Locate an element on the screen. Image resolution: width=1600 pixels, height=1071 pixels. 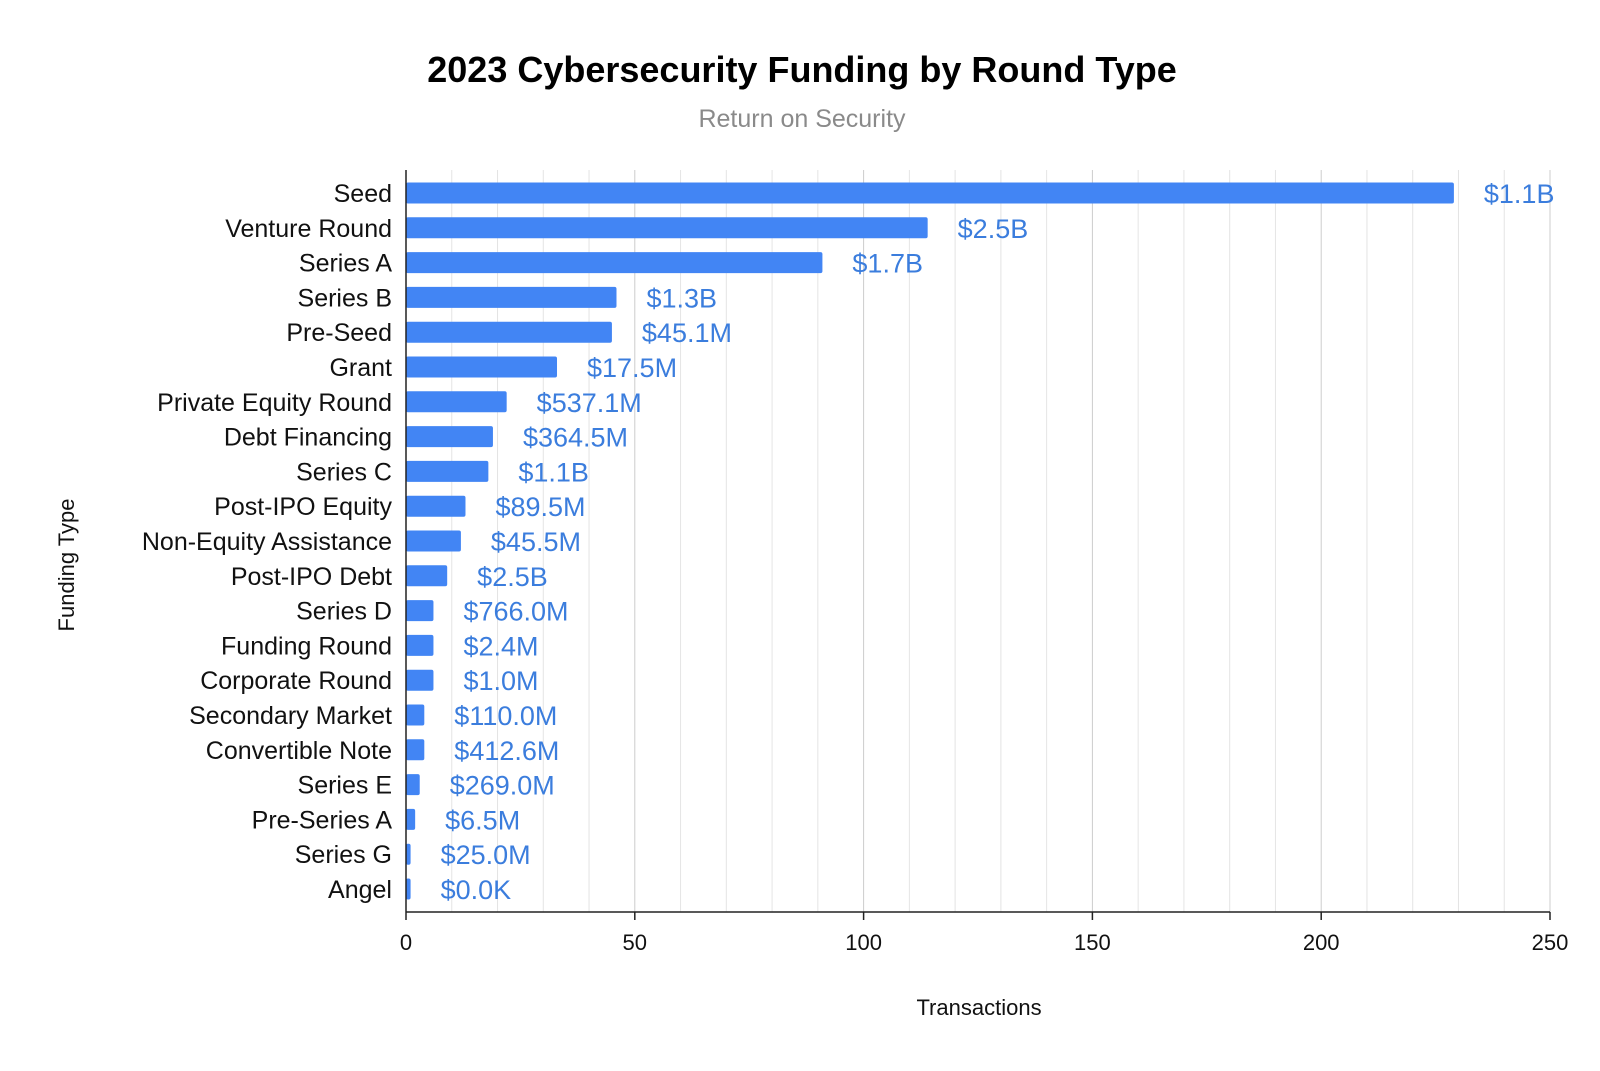
chart-title: 2023 Cybersecurity Funding by Round Type is located at coordinates (801, 69).